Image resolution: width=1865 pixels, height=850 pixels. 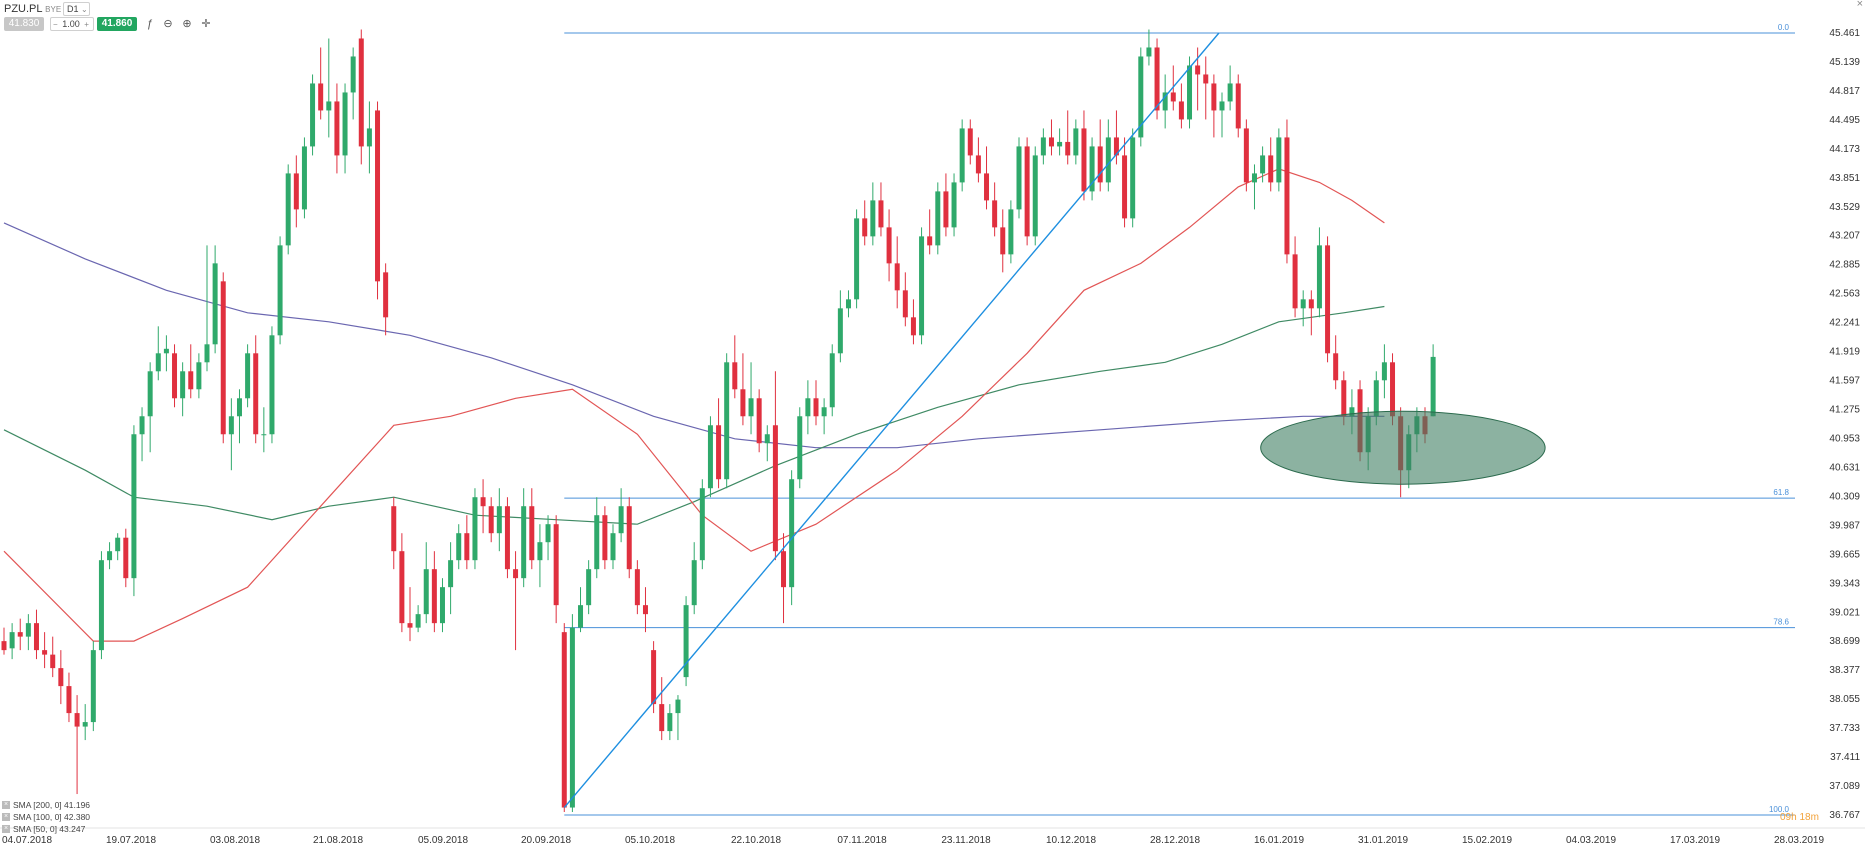 What do you see at coordinates (53, 9) in the screenshot?
I see `symbol-suffix: BYE` at bounding box center [53, 9].